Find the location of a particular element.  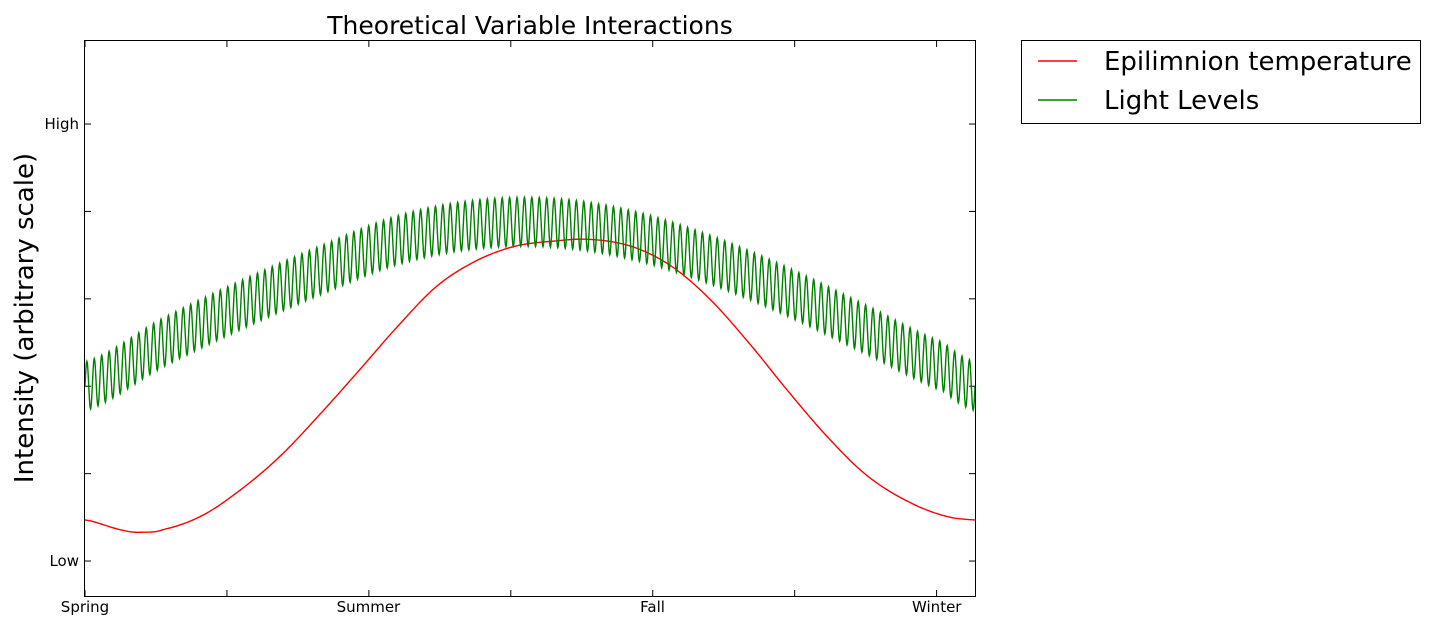

legend-label: Light Levels is located at coordinates (1181, 101).